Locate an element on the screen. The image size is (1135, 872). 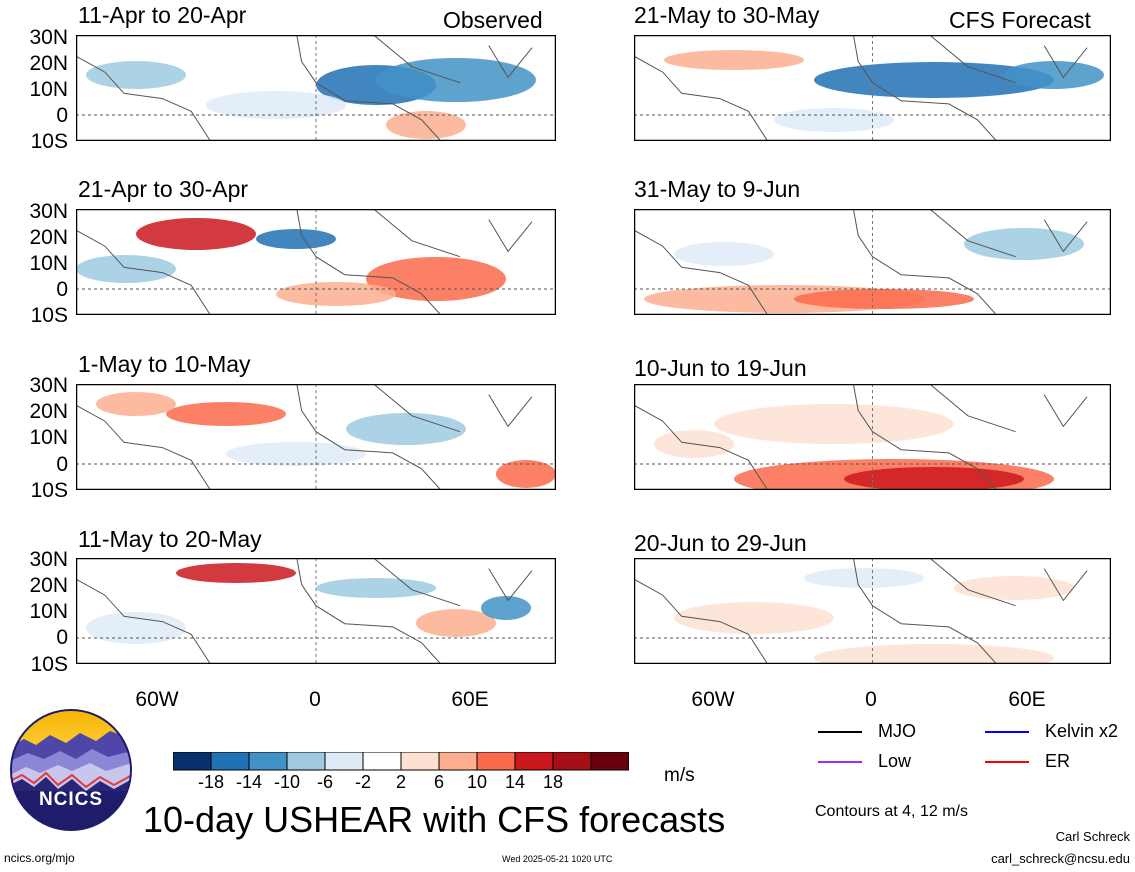
colorbar-tick-label: -6 is located at coordinates (324, 782).